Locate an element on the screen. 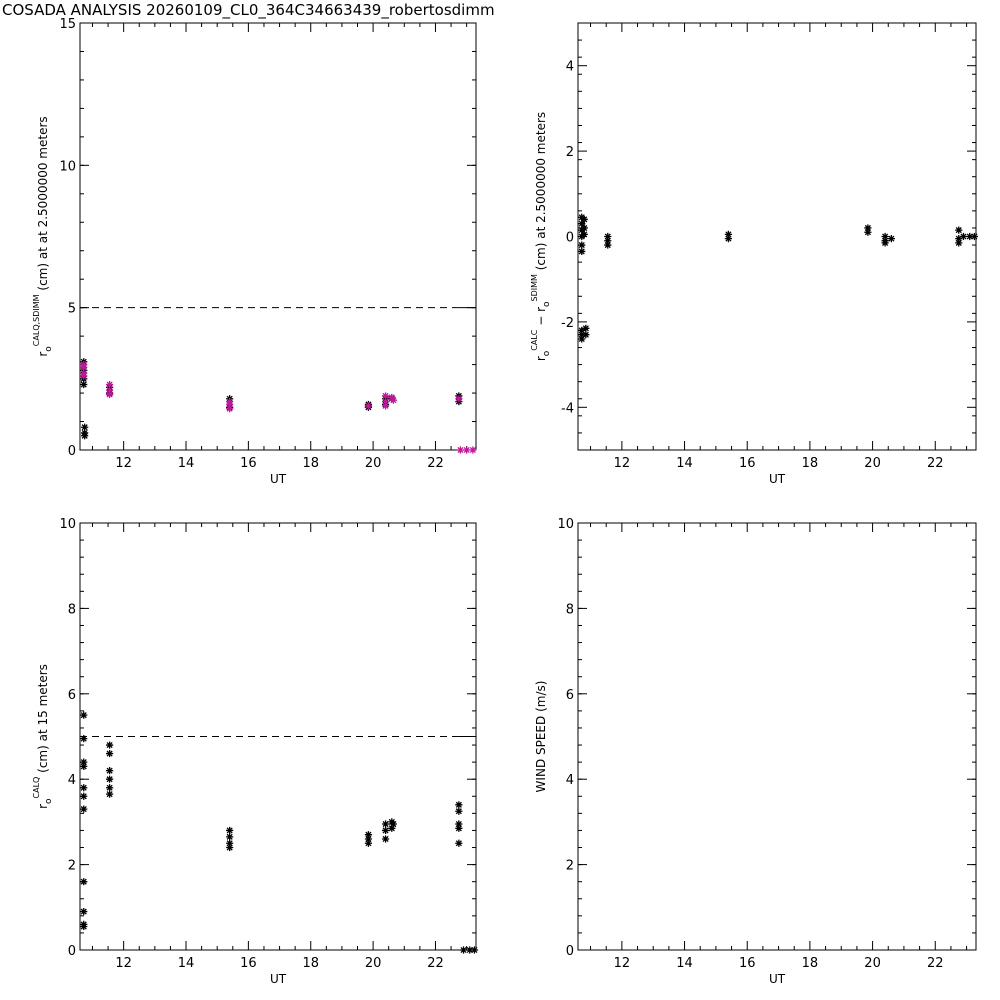 This screenshot has width=1000, height=1000. x-tick-label: 20 is located at coordinates (872, 963).